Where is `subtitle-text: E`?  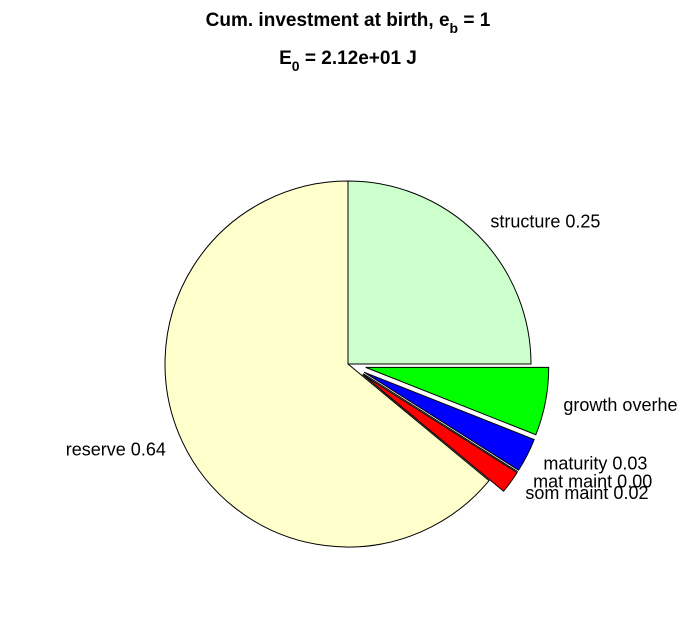 subtitle-text: E is located at coordinates (285, 58).